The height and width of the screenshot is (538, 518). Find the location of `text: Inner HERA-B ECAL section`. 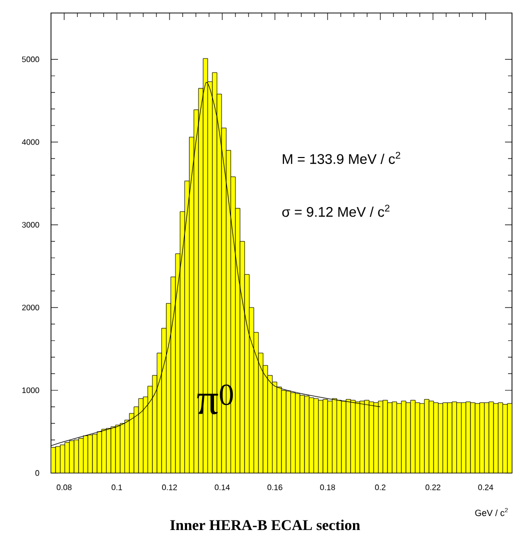

text: Inner HERA-B ECAL section is located at coordinates (265, 525).